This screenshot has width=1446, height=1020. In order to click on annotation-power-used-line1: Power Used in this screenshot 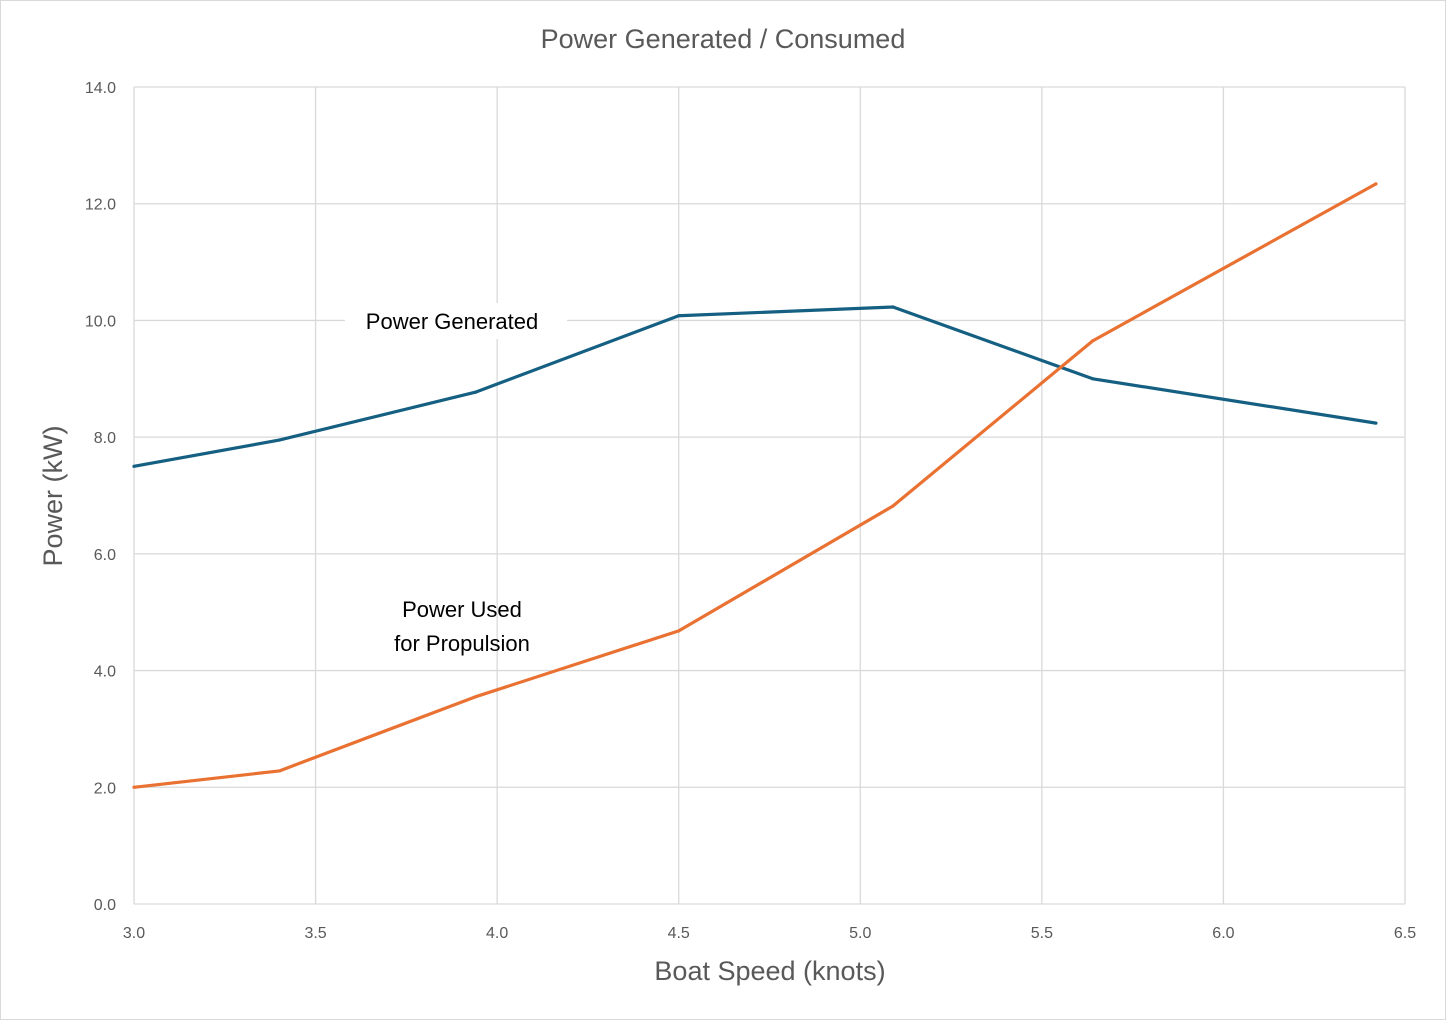, I will do `click(462, 609)`.